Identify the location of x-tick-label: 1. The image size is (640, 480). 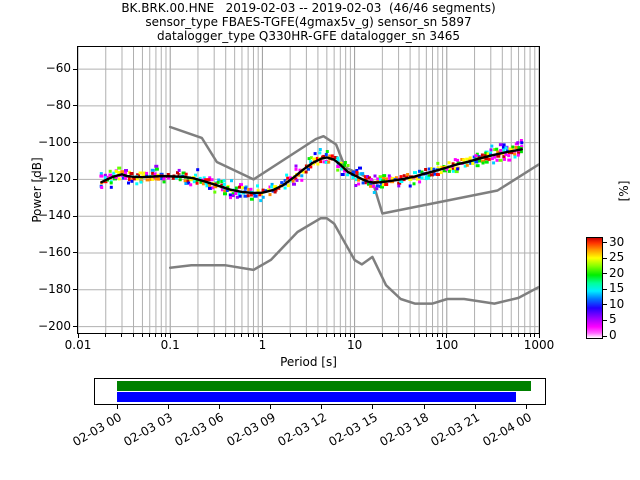
(262, 345).